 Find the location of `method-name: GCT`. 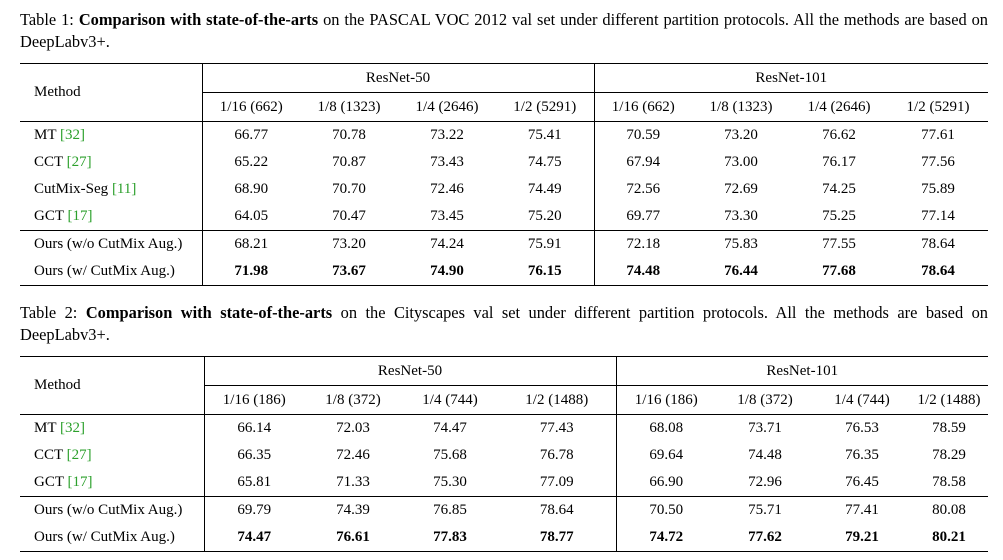

method-name: GCT is located at coordinates (49, 216).